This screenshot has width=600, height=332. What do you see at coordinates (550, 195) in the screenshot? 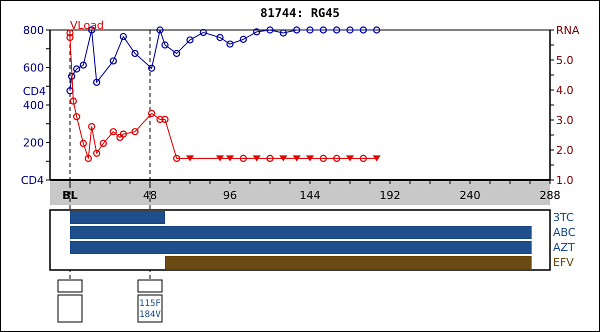
I see `x-tick-label: 288` at bounding box center [550, 195].